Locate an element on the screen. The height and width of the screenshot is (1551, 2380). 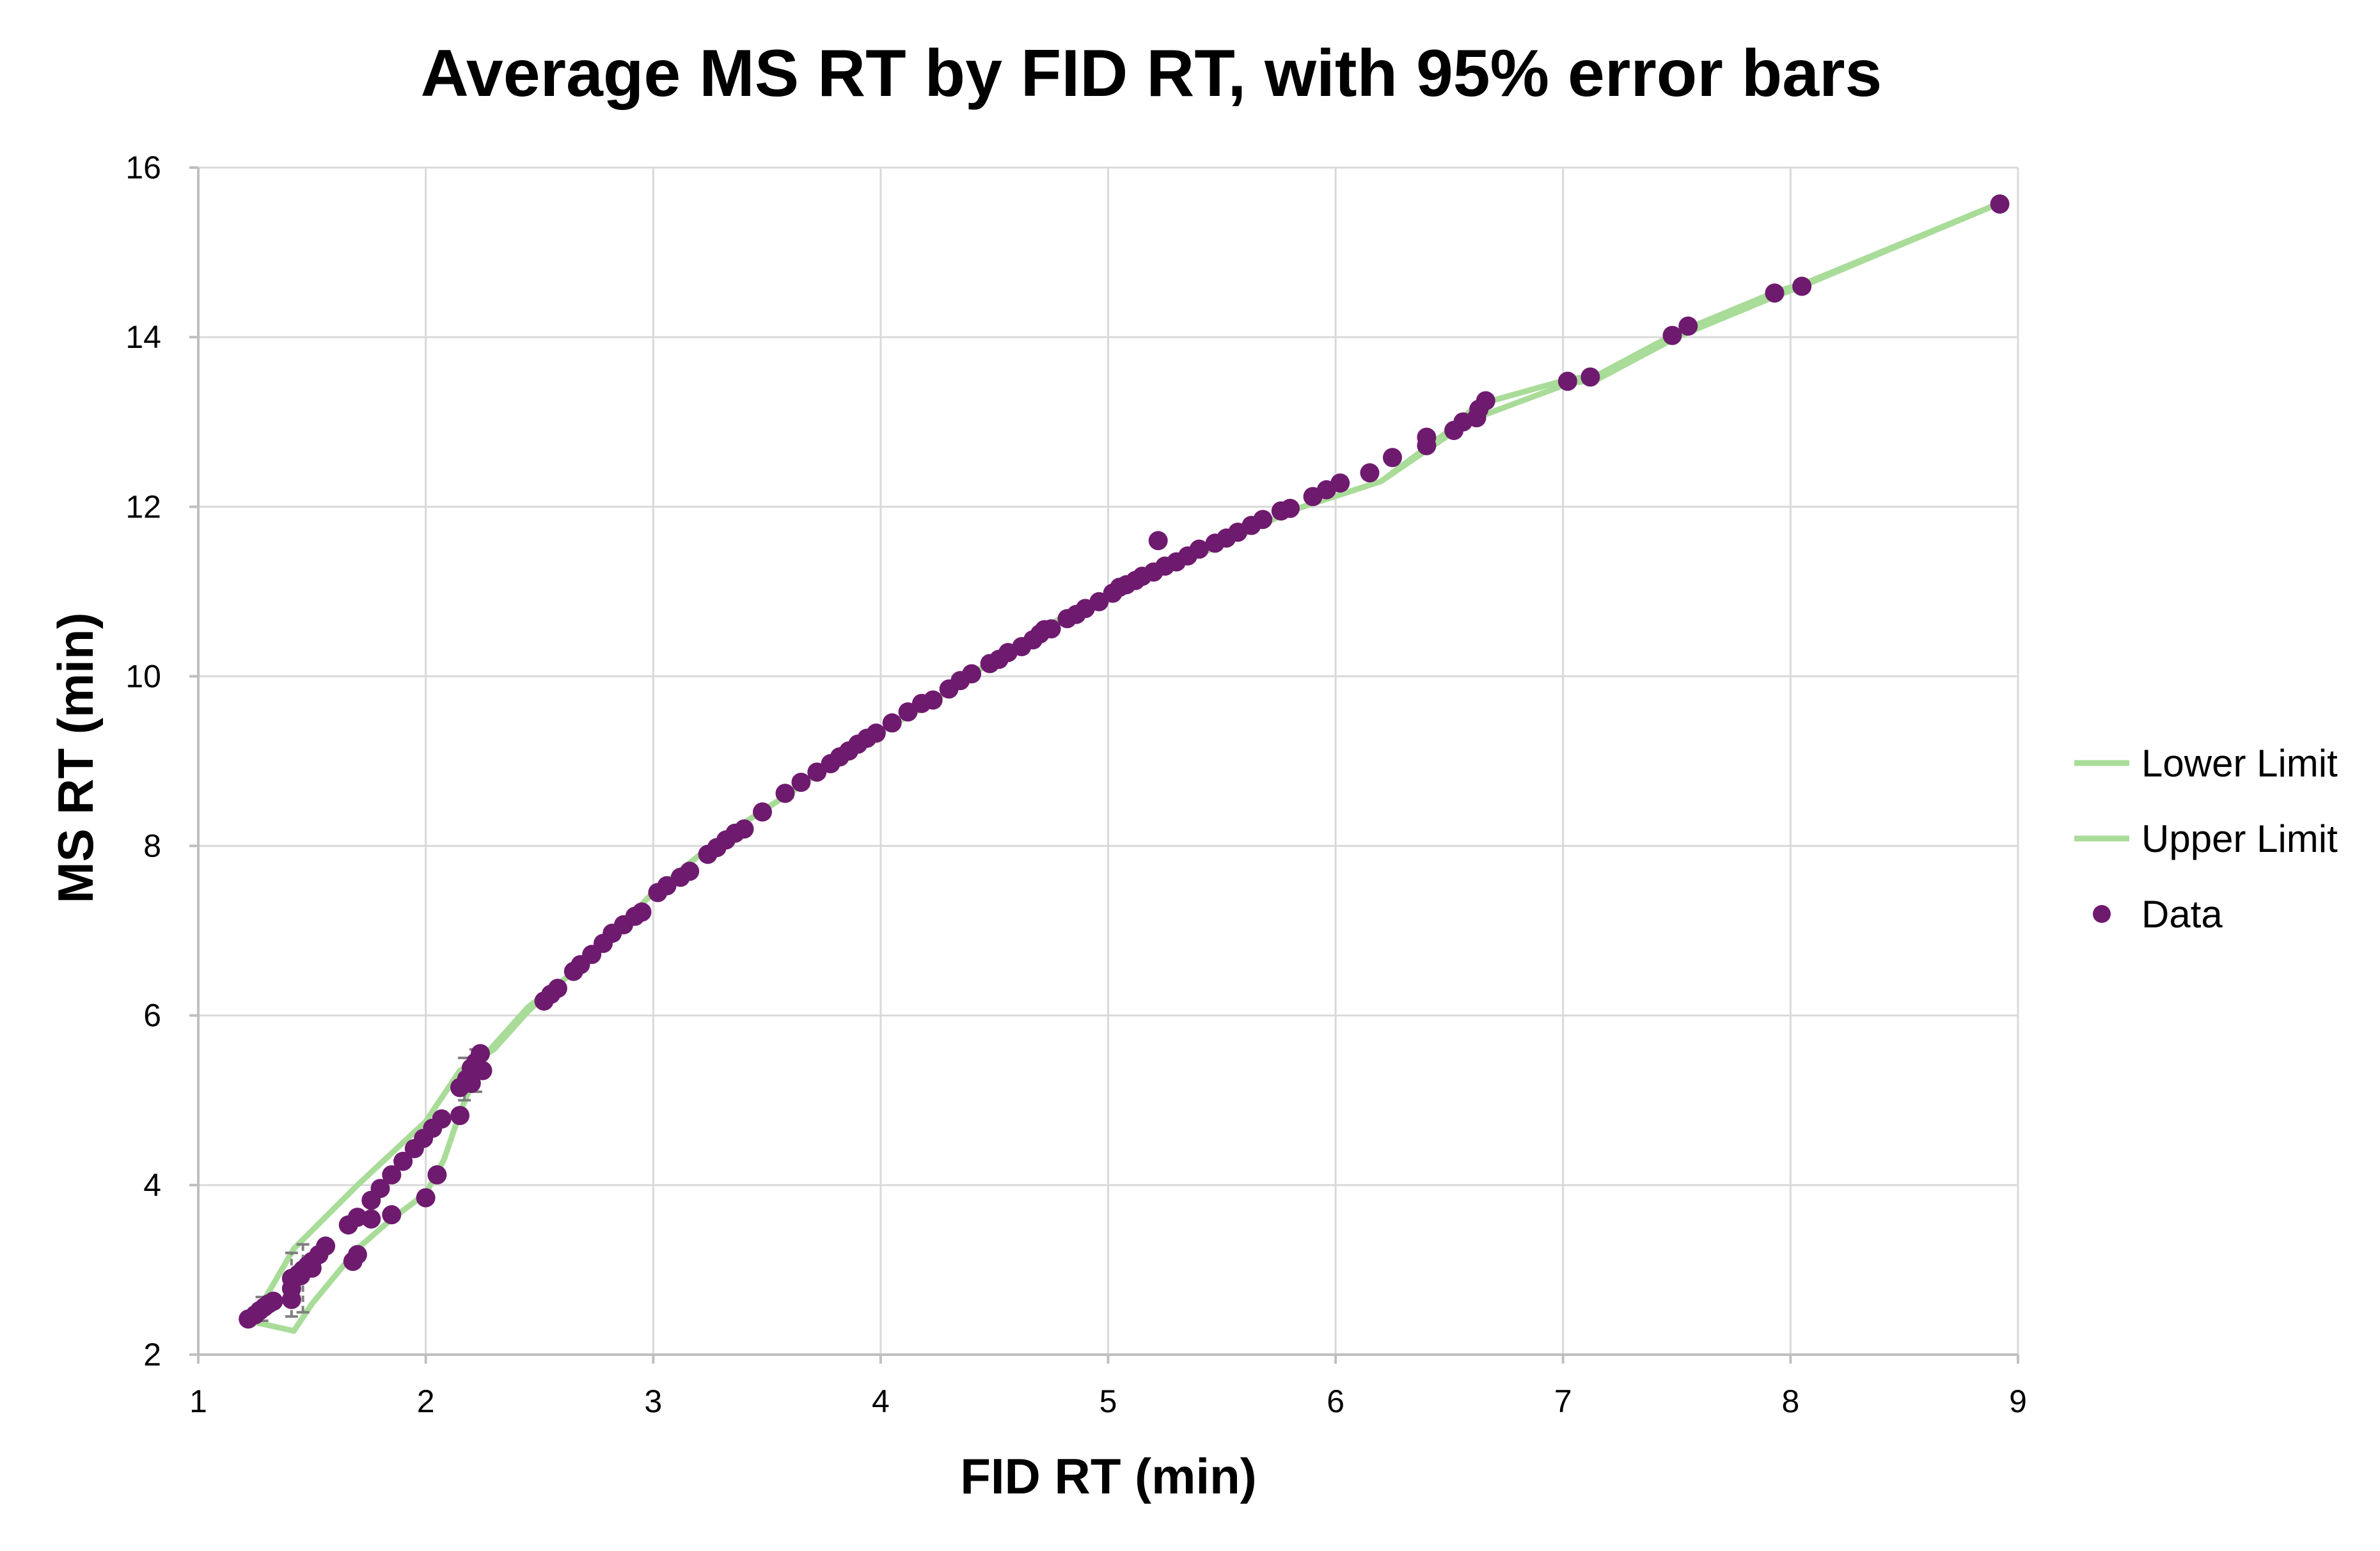
y-tick-label: 6 is located at coordinates (152, 1016).